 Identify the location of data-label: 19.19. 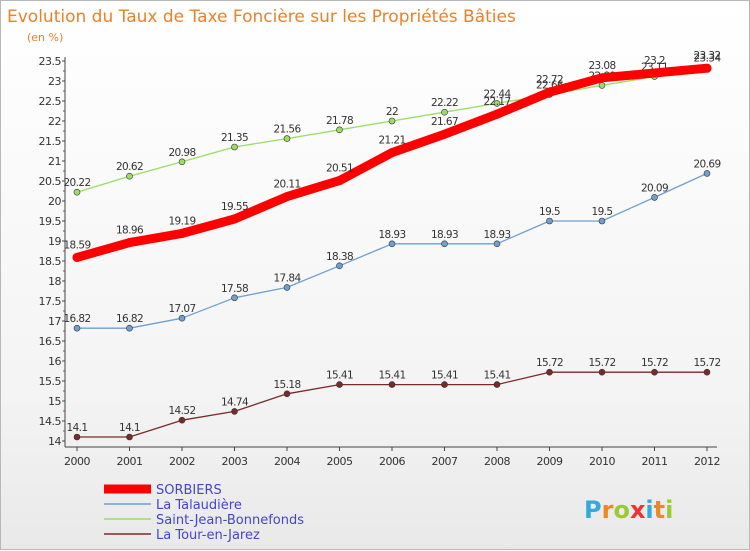
(181, 221).